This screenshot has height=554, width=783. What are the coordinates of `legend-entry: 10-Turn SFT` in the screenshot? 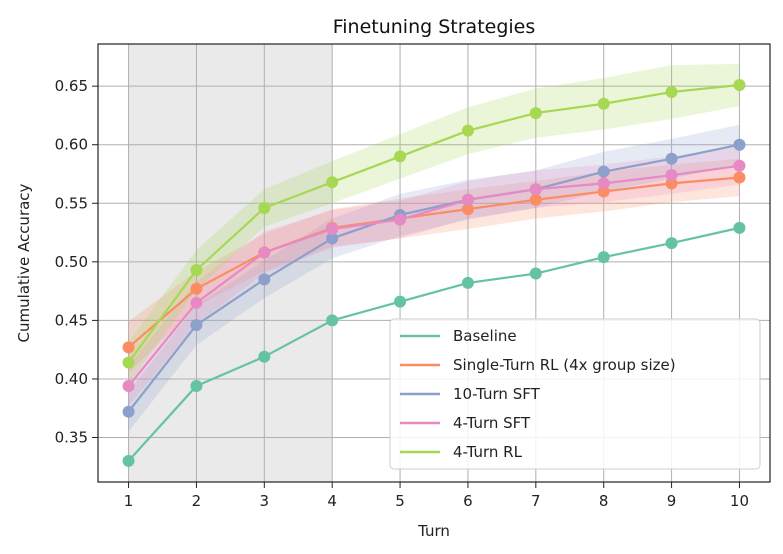 It's located at (497, 394).